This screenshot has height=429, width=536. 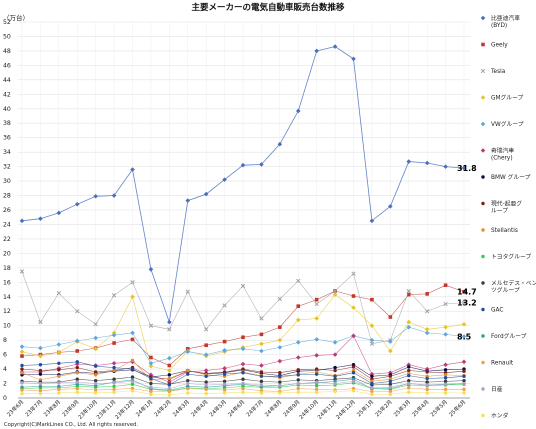 I want to click on x-tick-label: 25年2月, so click(x=383, y=408).